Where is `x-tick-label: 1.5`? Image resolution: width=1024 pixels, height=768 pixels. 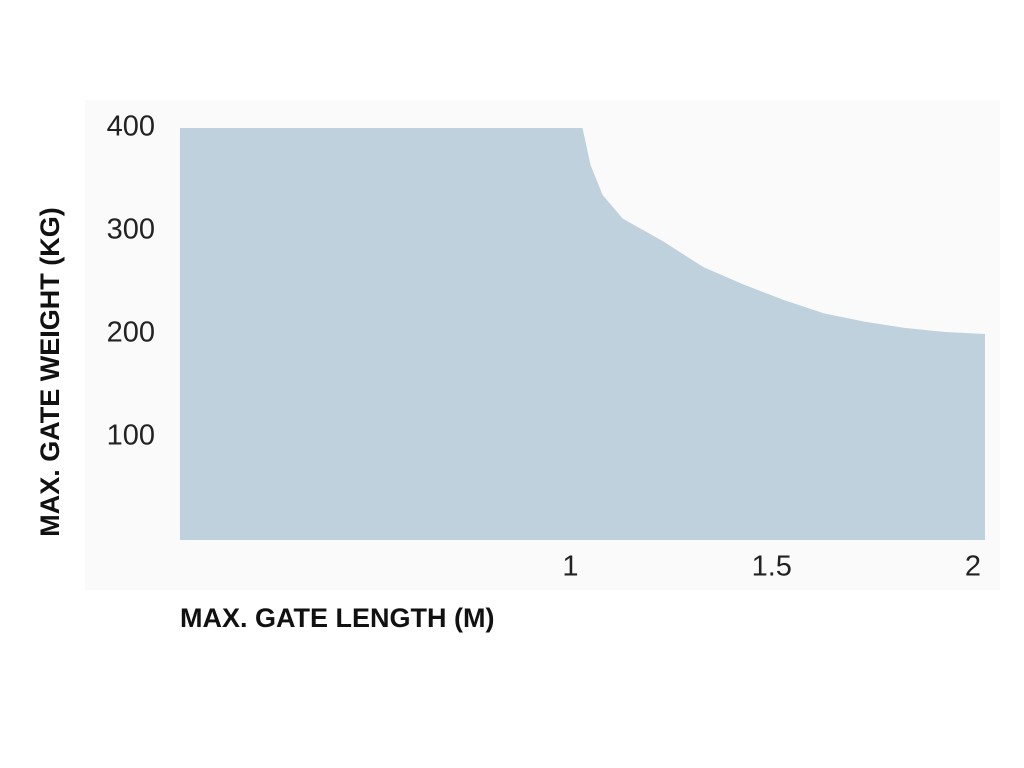
x-tick-label: 1.5 is located at coordinates (772, 567).